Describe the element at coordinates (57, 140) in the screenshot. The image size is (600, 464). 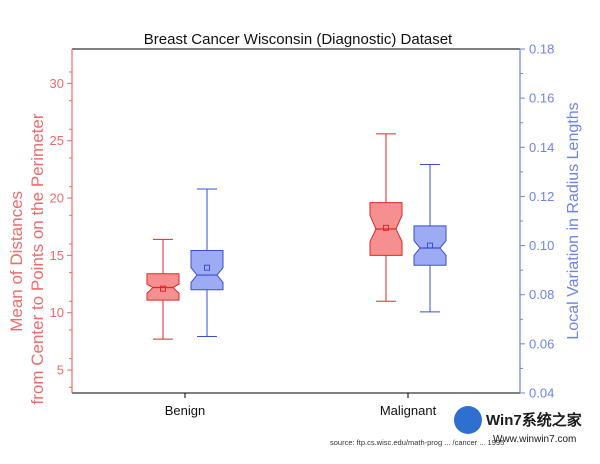
I see `left-y-tick-label: 25` at that location.